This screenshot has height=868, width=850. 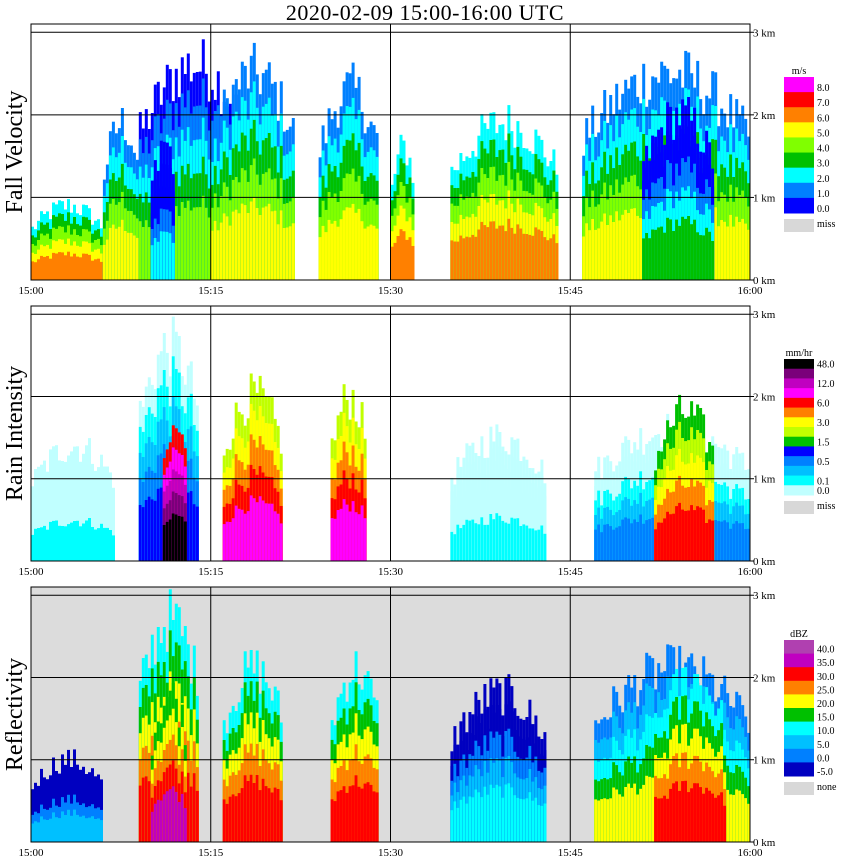 What do you see at coordinates (764, 562) in the screenshot?
I see `y-tick-label: 0 km` at bounding box center [764, 562].